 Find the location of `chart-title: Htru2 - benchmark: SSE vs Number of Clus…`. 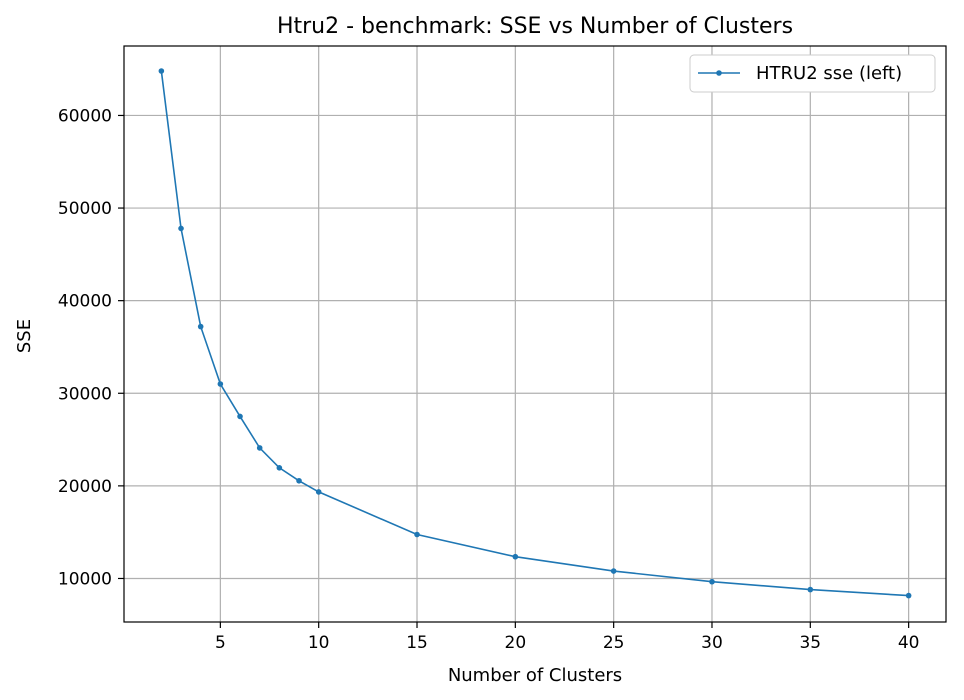

chart-title: Htru2 - benchmark: SSE vs Number of Clus… is located at coordinates (535, 26).